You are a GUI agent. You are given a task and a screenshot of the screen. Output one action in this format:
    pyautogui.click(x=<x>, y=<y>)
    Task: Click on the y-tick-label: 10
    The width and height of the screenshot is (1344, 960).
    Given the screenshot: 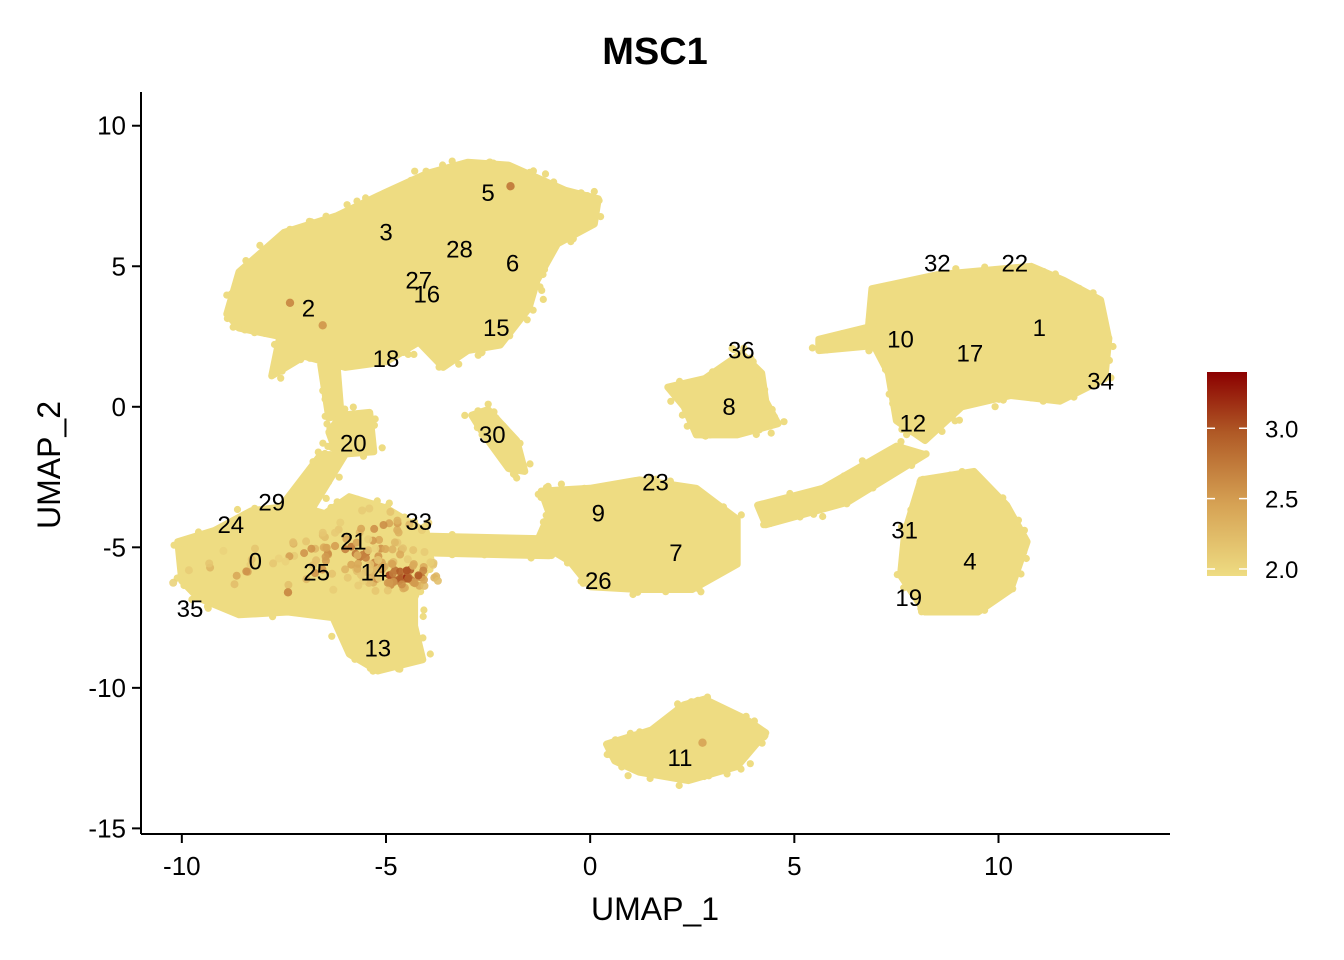 What is the action you would take?
    pyautogui.click(x=111, y=126)
    